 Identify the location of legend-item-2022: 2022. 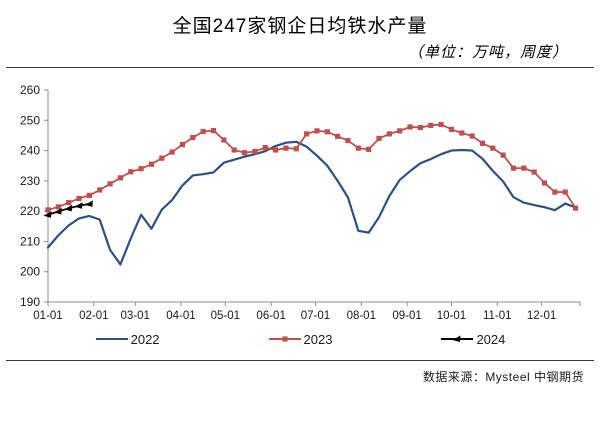
(127, 339).